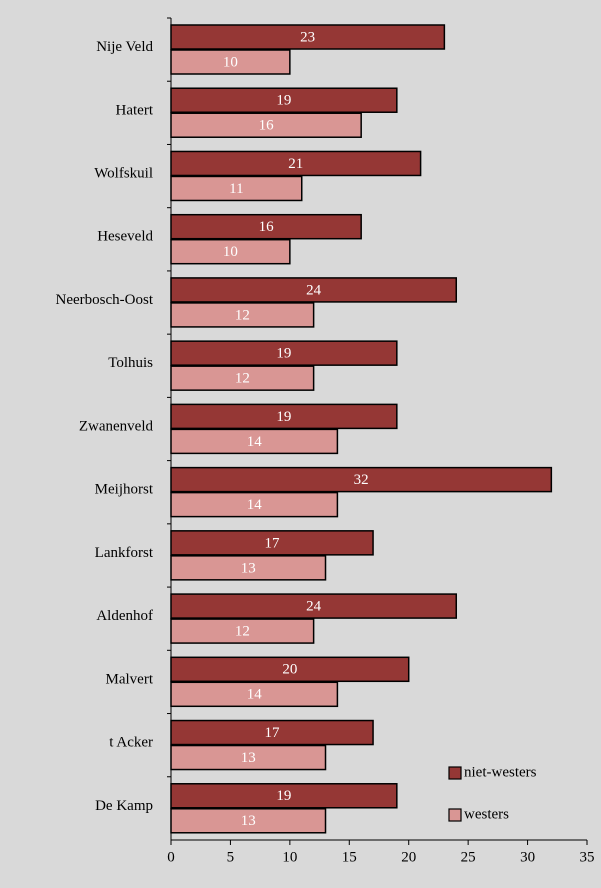 This screenshot has height=888, width=601. I want to click on y-tick-label: Heseveld, so click(125, 237).